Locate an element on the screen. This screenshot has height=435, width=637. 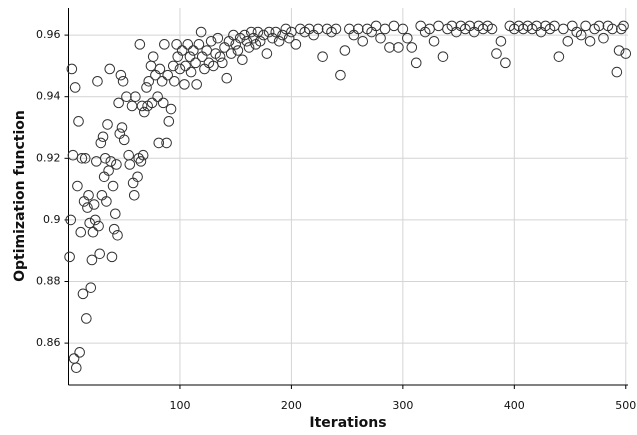
y-tick-label: 0.86 is located at coordinates (48, 342).